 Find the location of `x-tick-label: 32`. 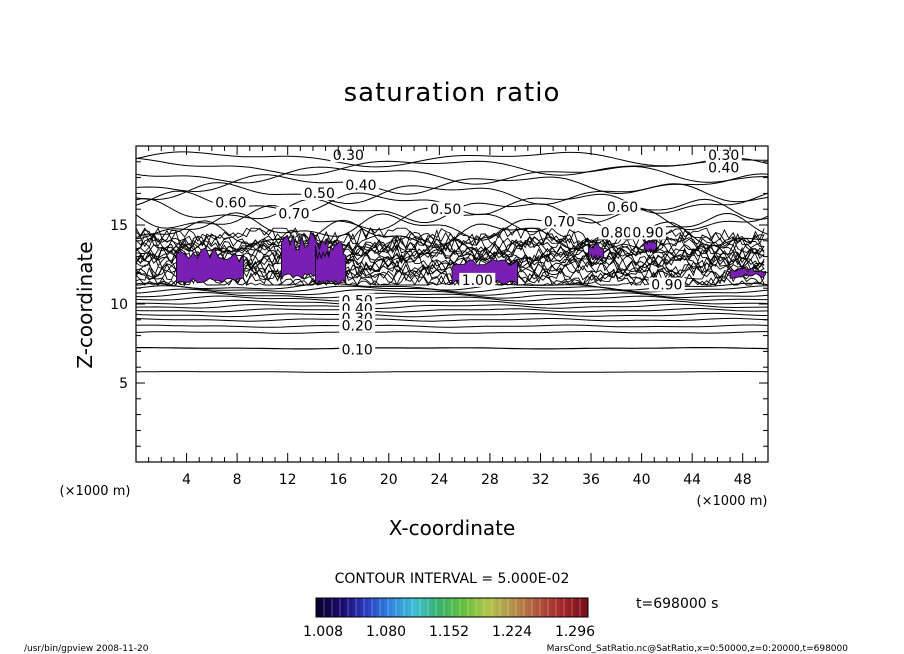

x-tick-label: 32 is located at coordinates (541, 480).